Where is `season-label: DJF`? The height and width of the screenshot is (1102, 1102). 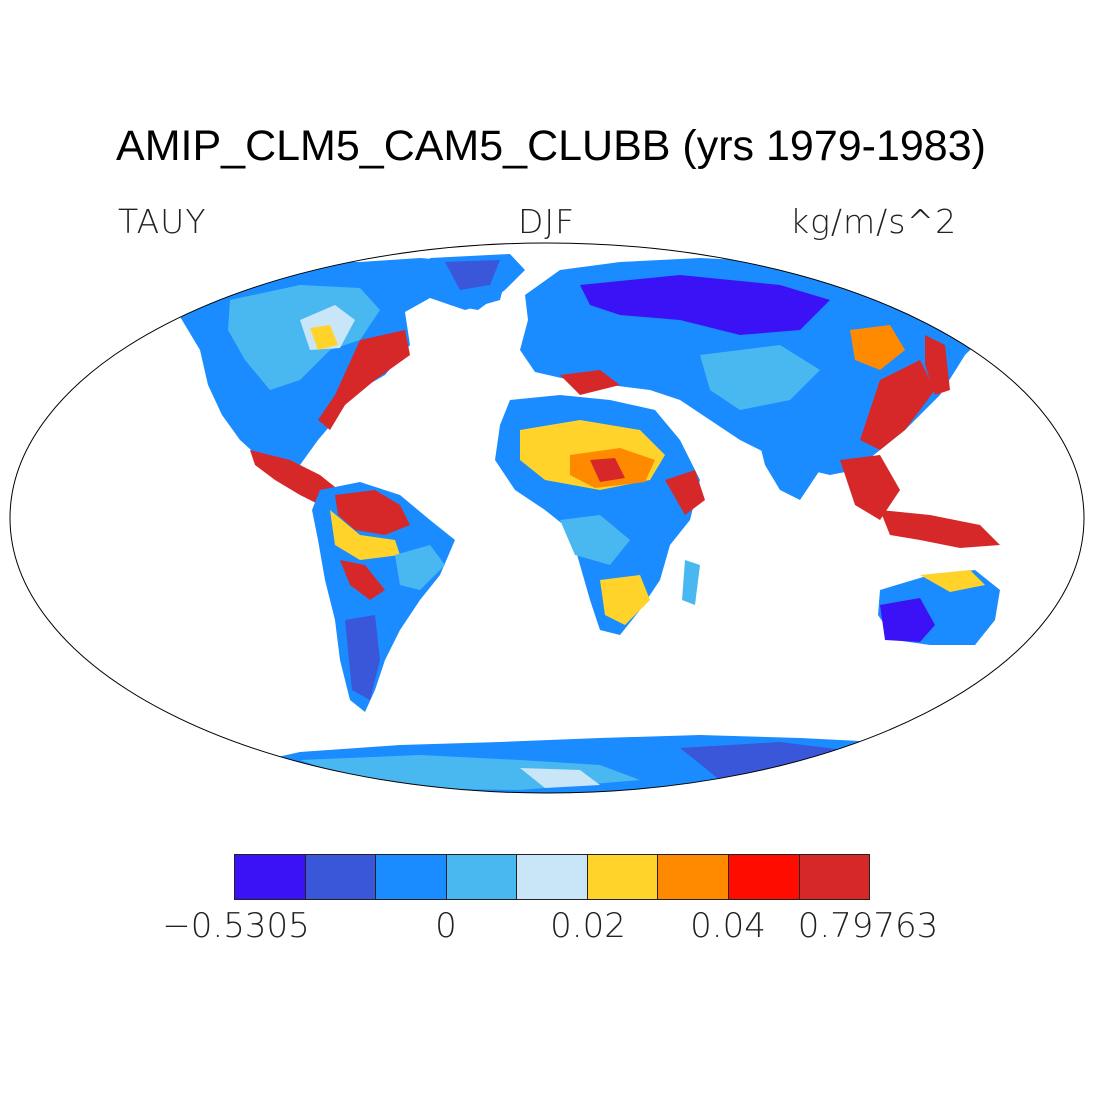
season-label: DJF is located at coordinates (547, 221).